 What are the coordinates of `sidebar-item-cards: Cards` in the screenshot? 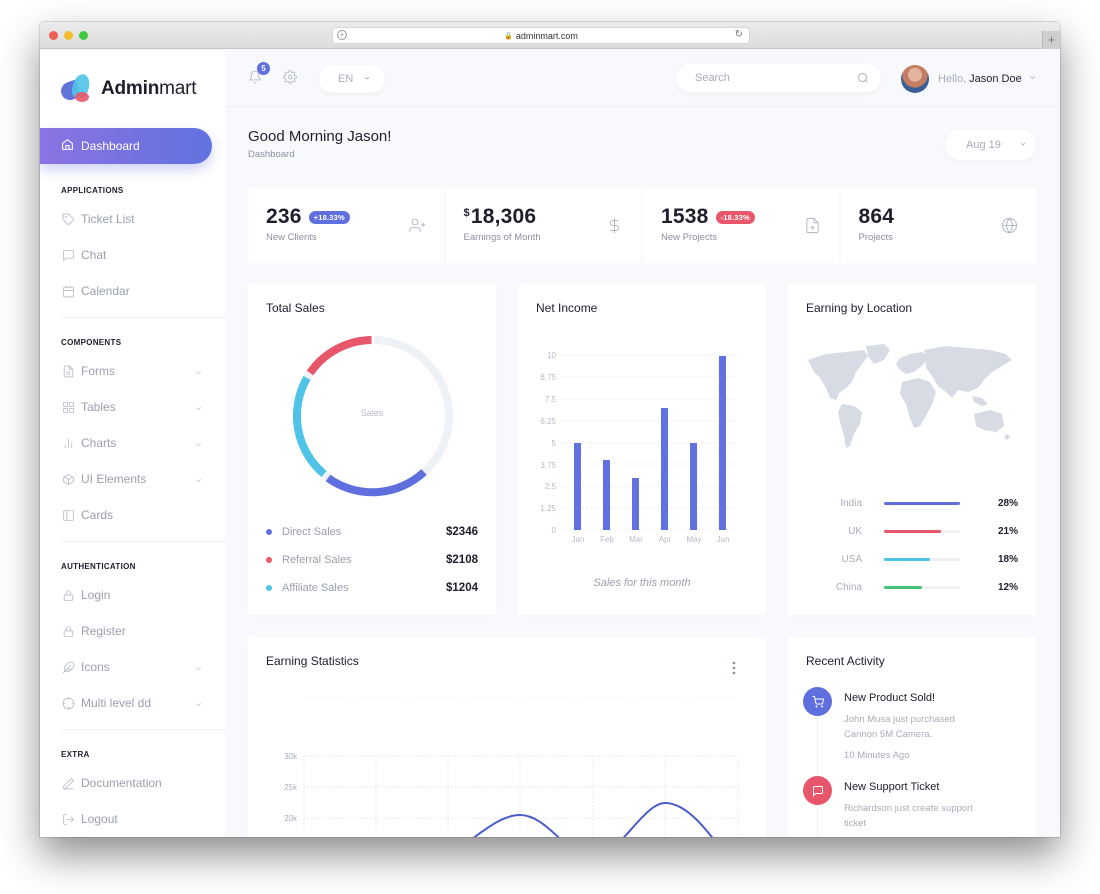 It's located at (132, 515).